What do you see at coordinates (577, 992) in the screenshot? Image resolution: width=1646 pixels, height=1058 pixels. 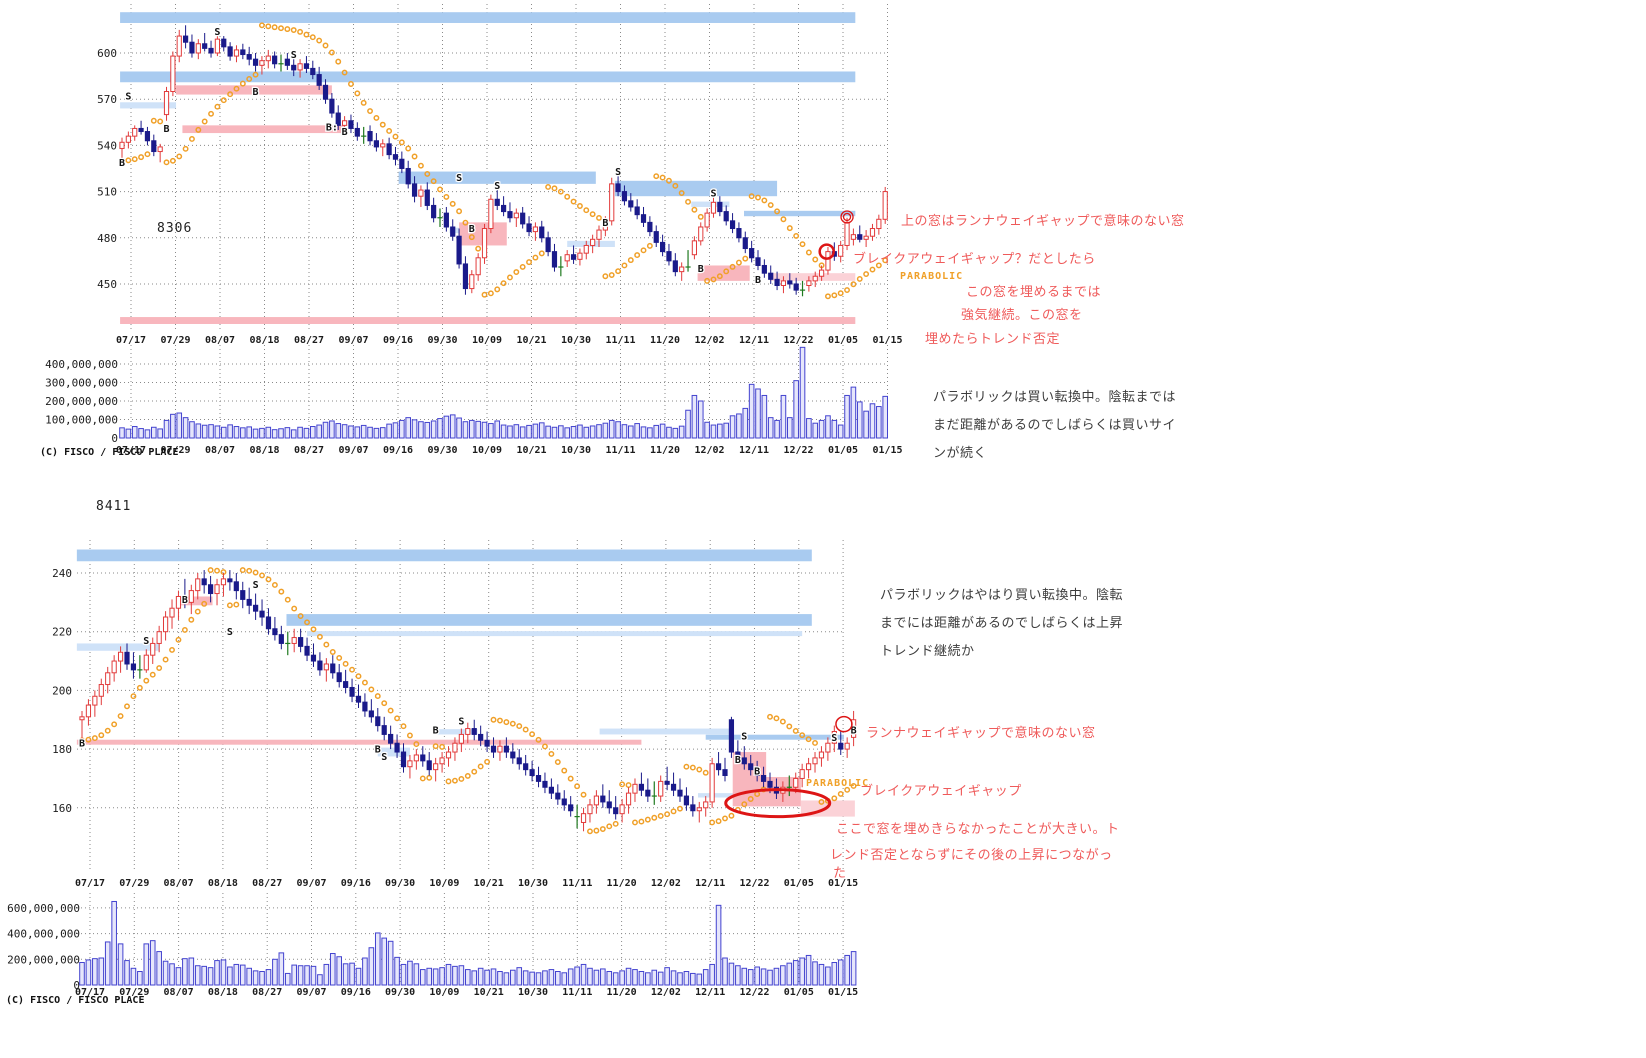 I see `svg-text: 11/11` at bounding box center [577, 992].